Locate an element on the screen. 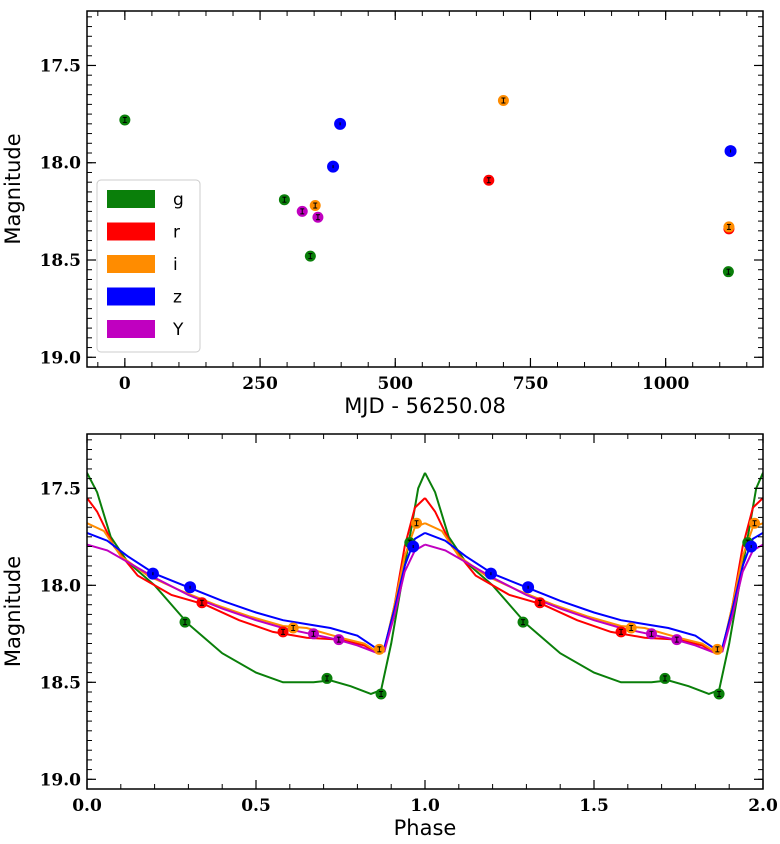 Image resolution: width=780 pixels, height=844 pixels. series-z-curve-repeat is located at coordinates (593, 591).